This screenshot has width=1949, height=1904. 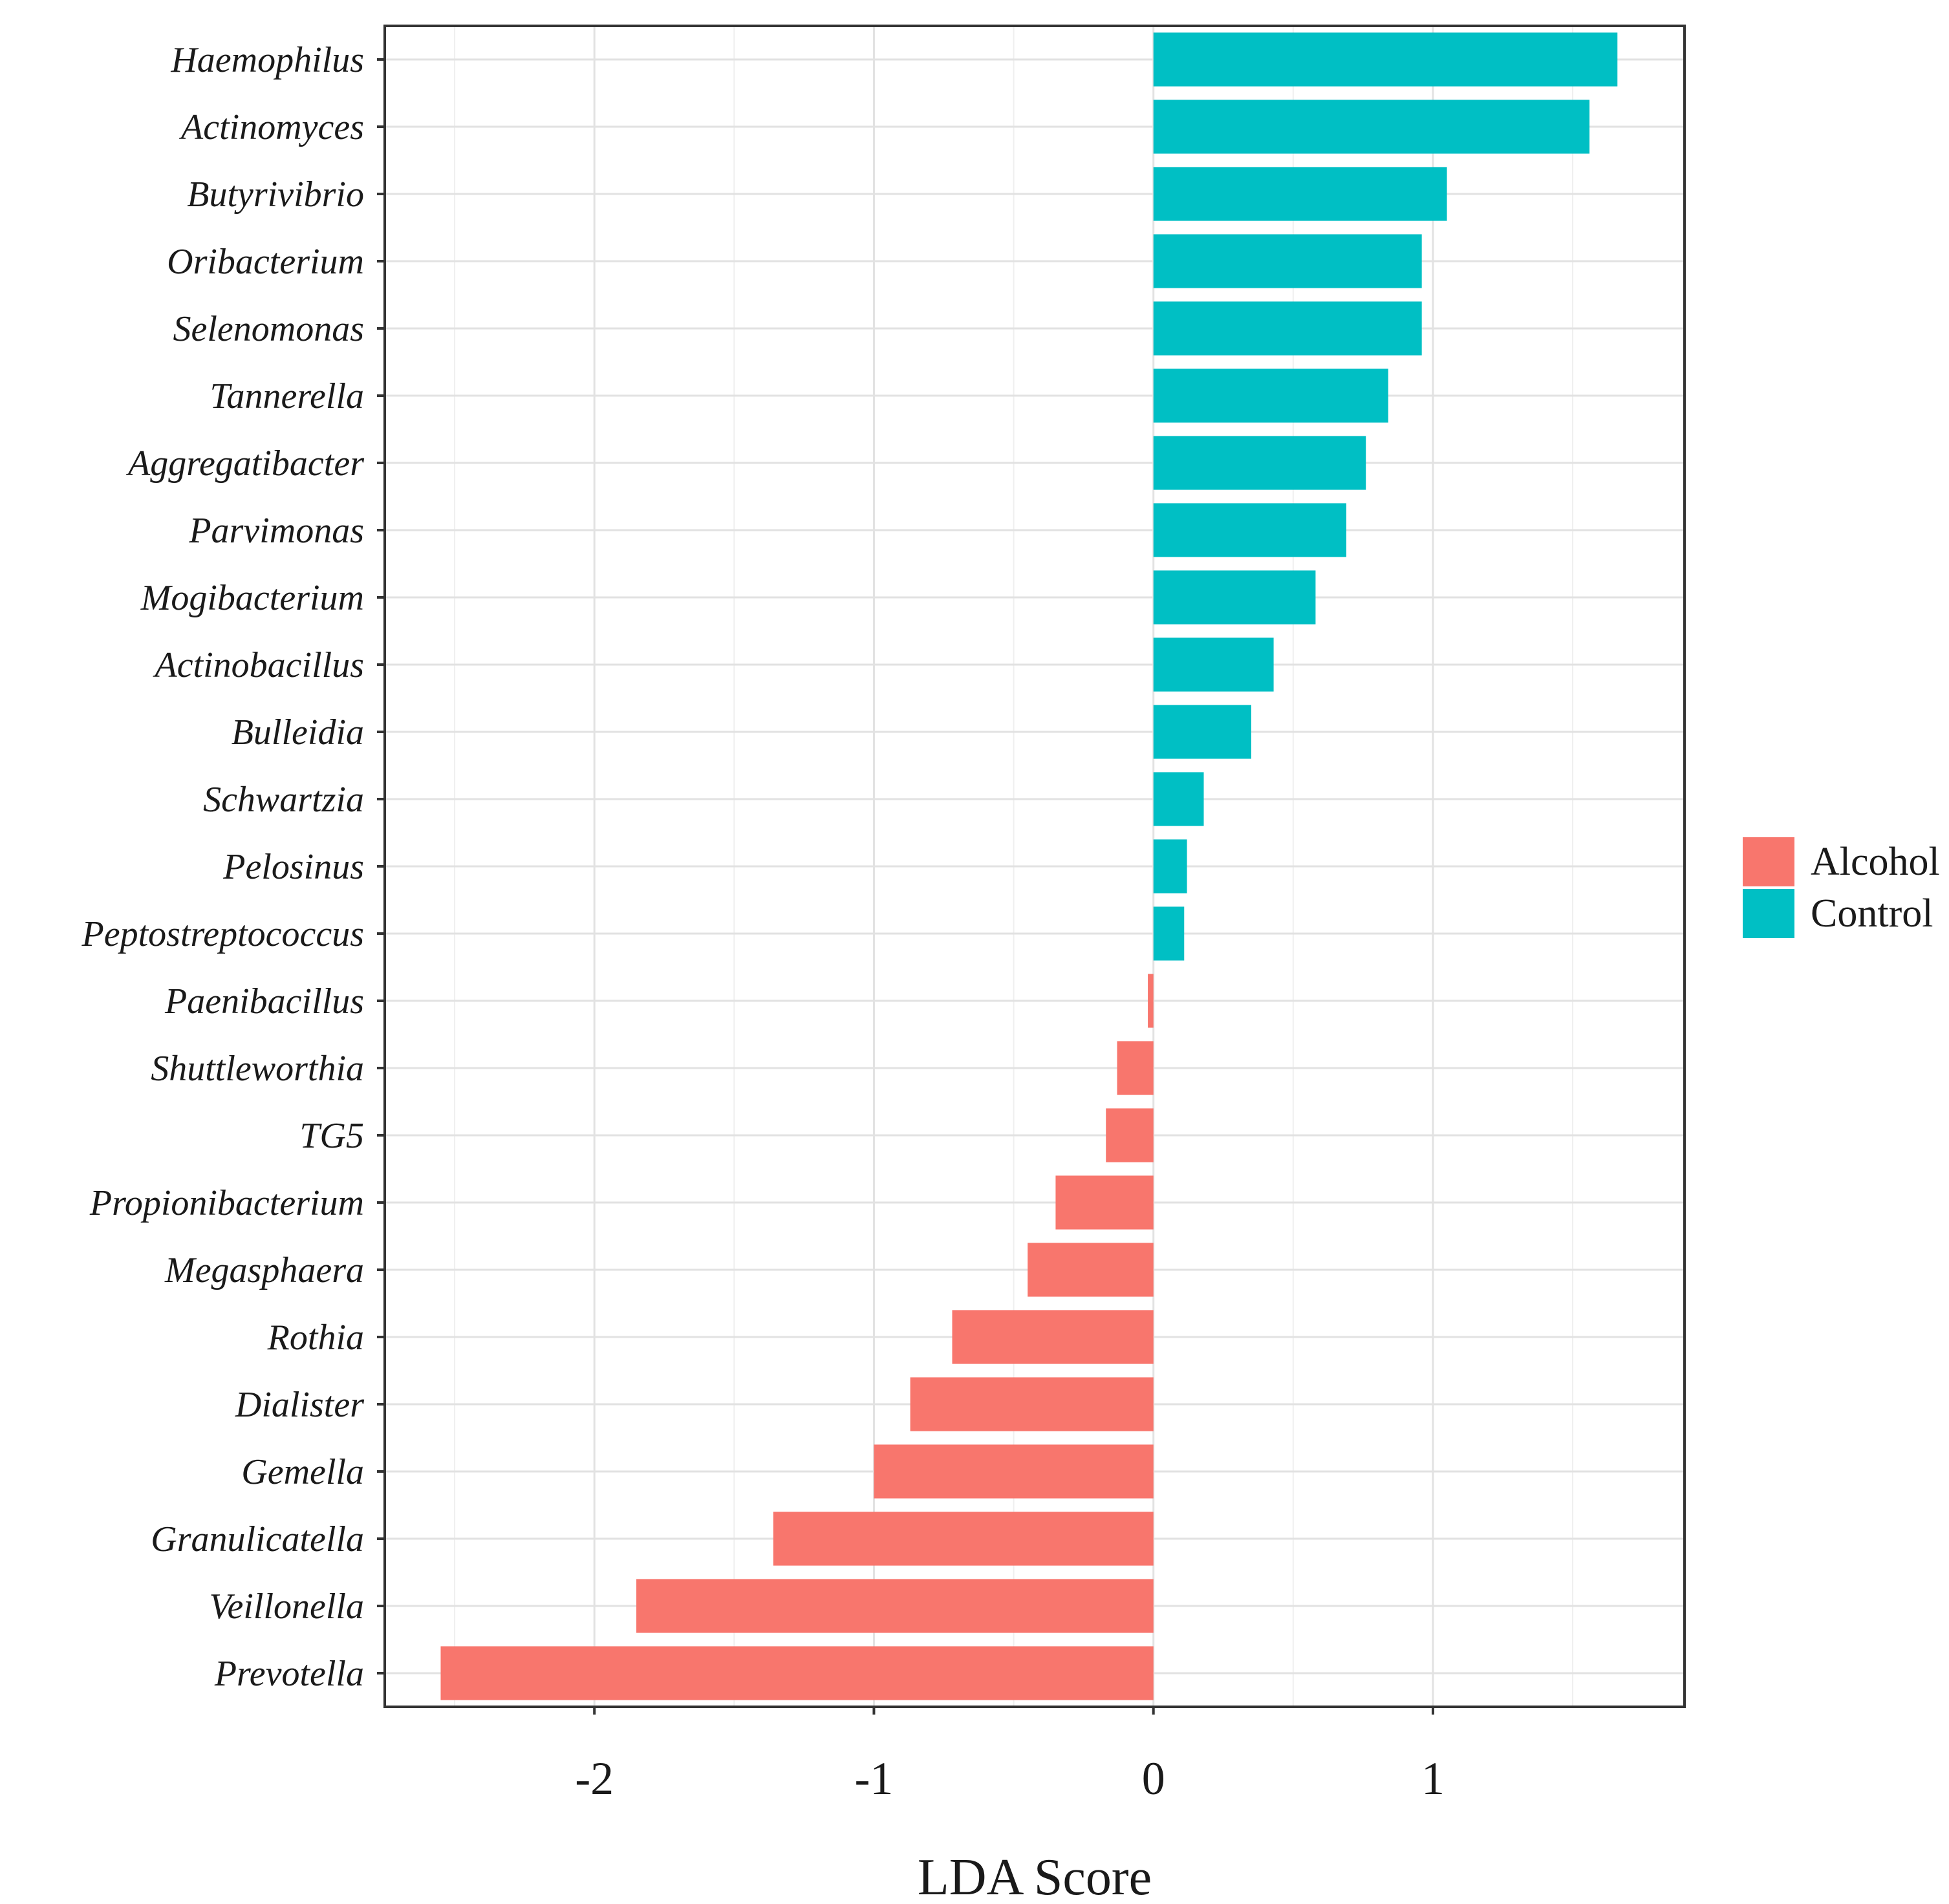 I want to click on y-tick-label: Peptostreptococcus, so click(x=222, y=934).